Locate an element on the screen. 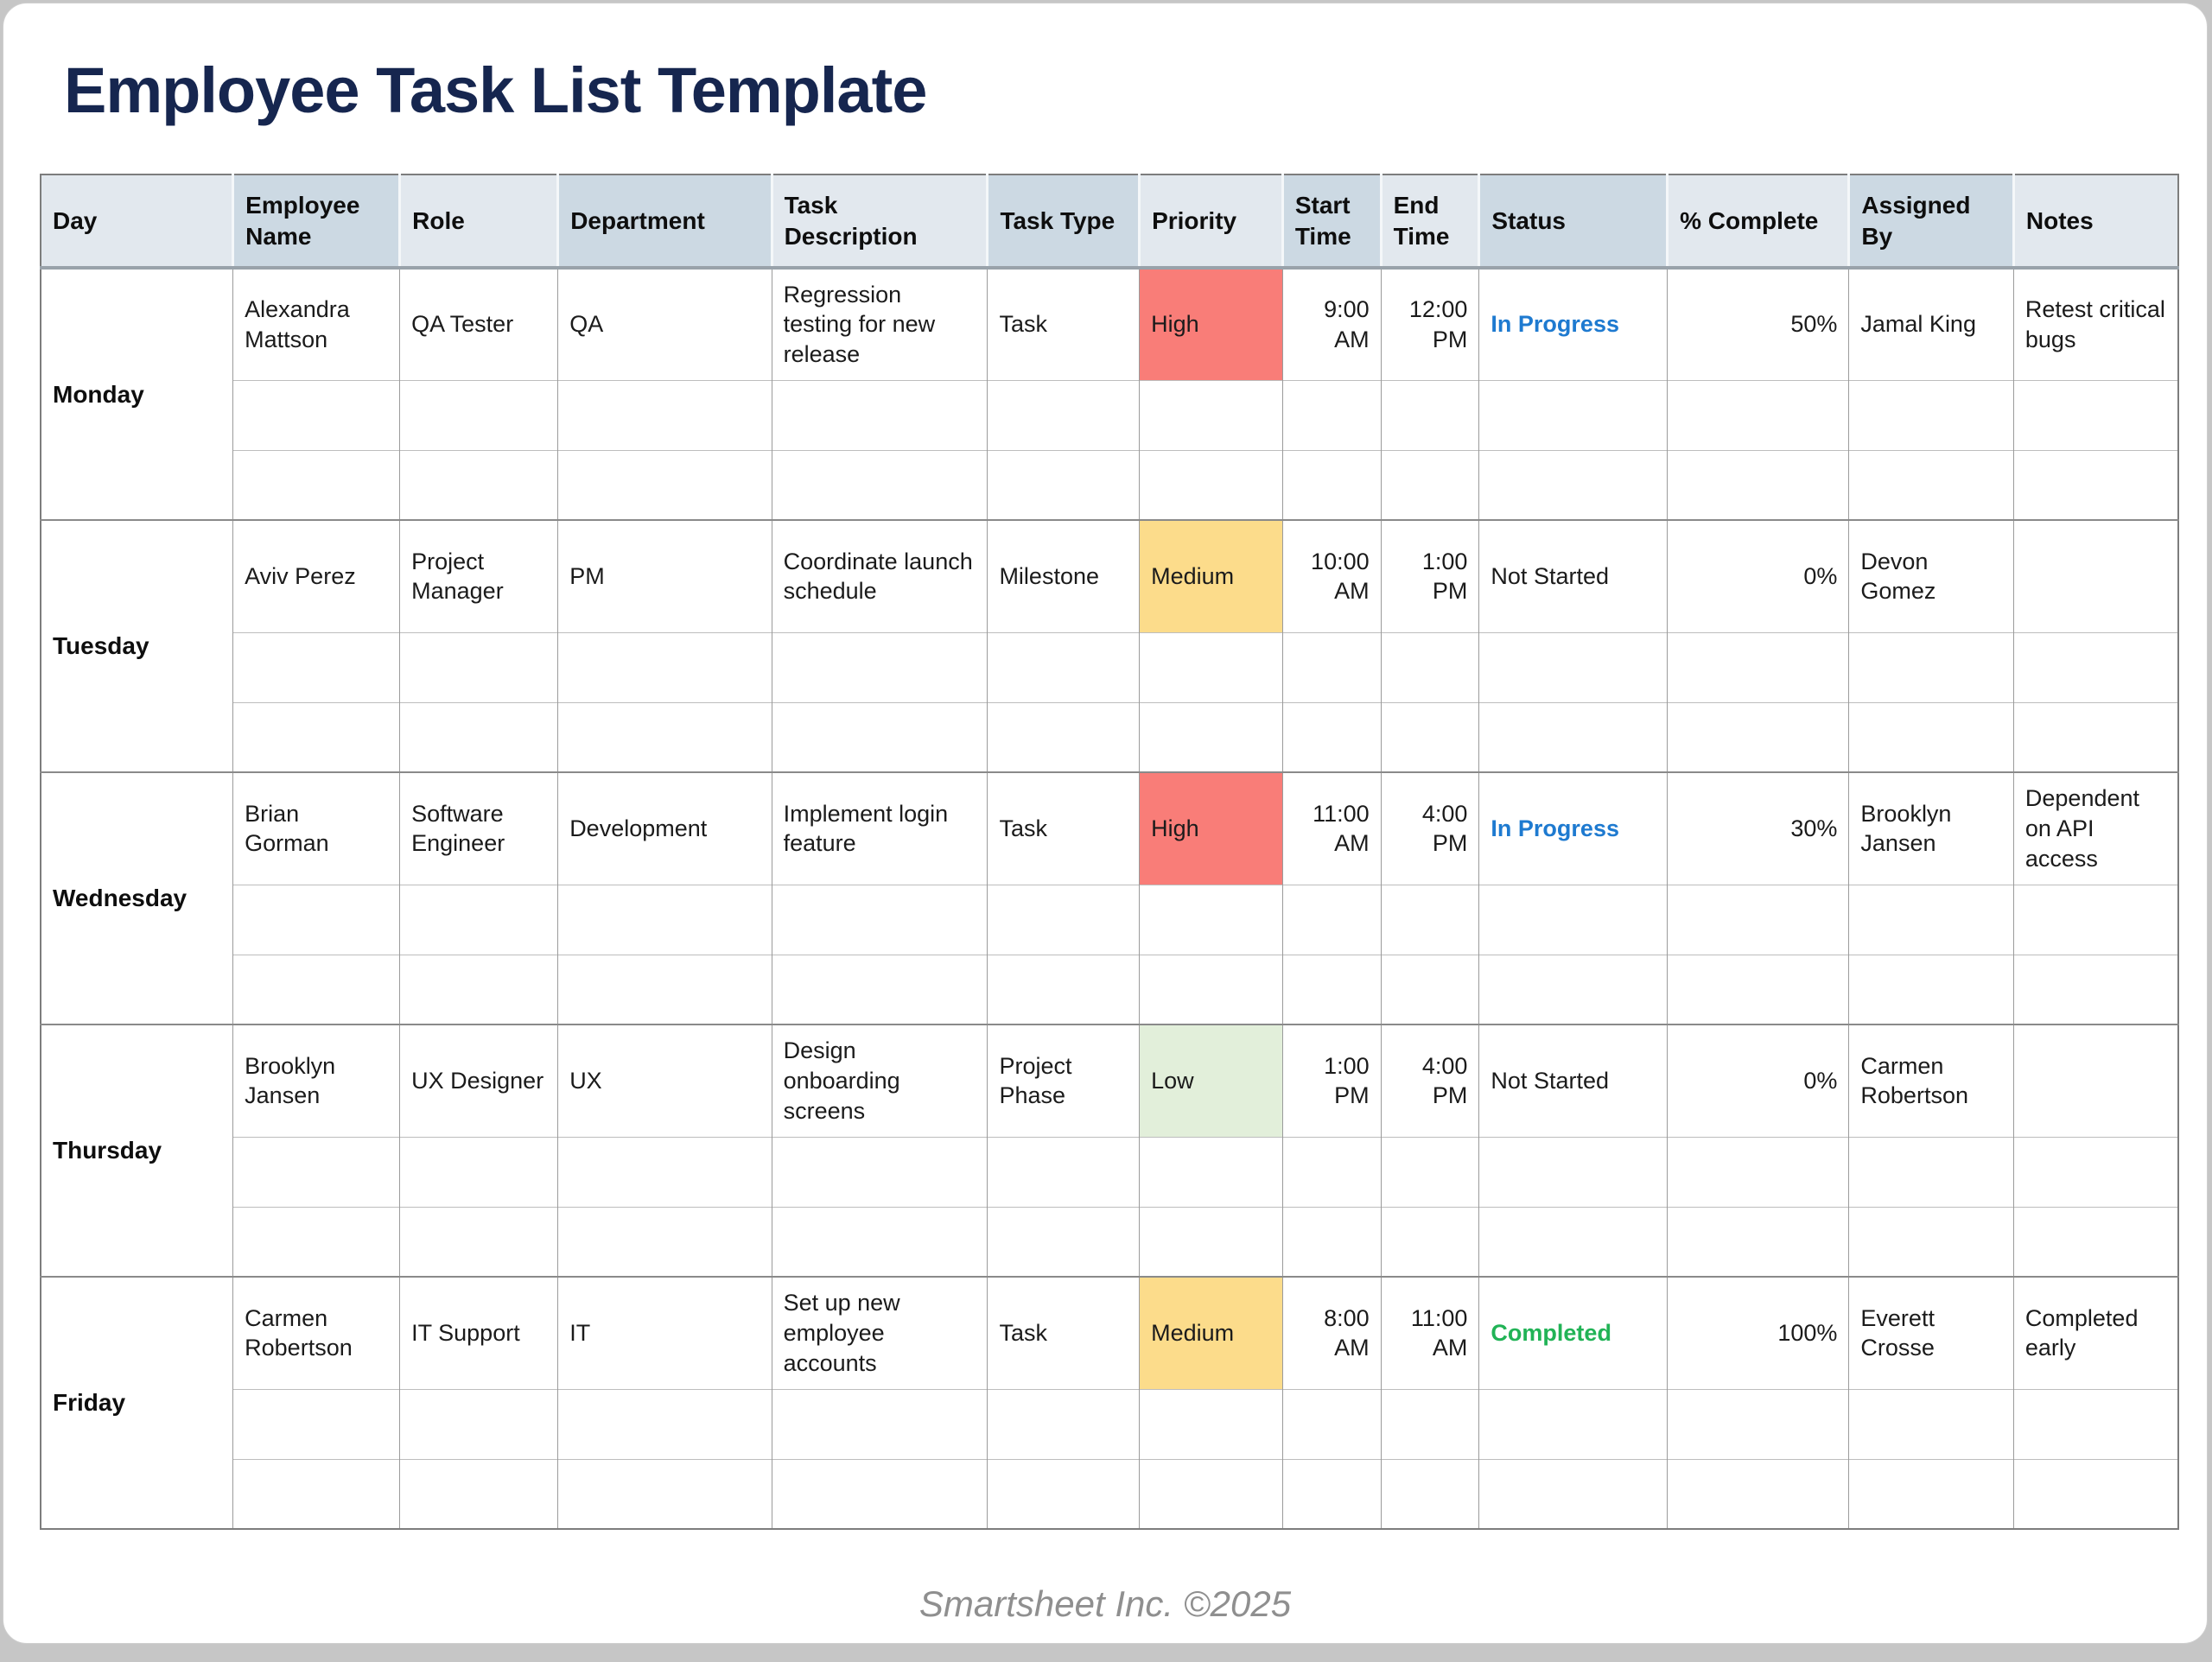 This screenshot has height=1662, width=2212. cell-percent-complete: 0% is located at coordinates (1758, 1080).